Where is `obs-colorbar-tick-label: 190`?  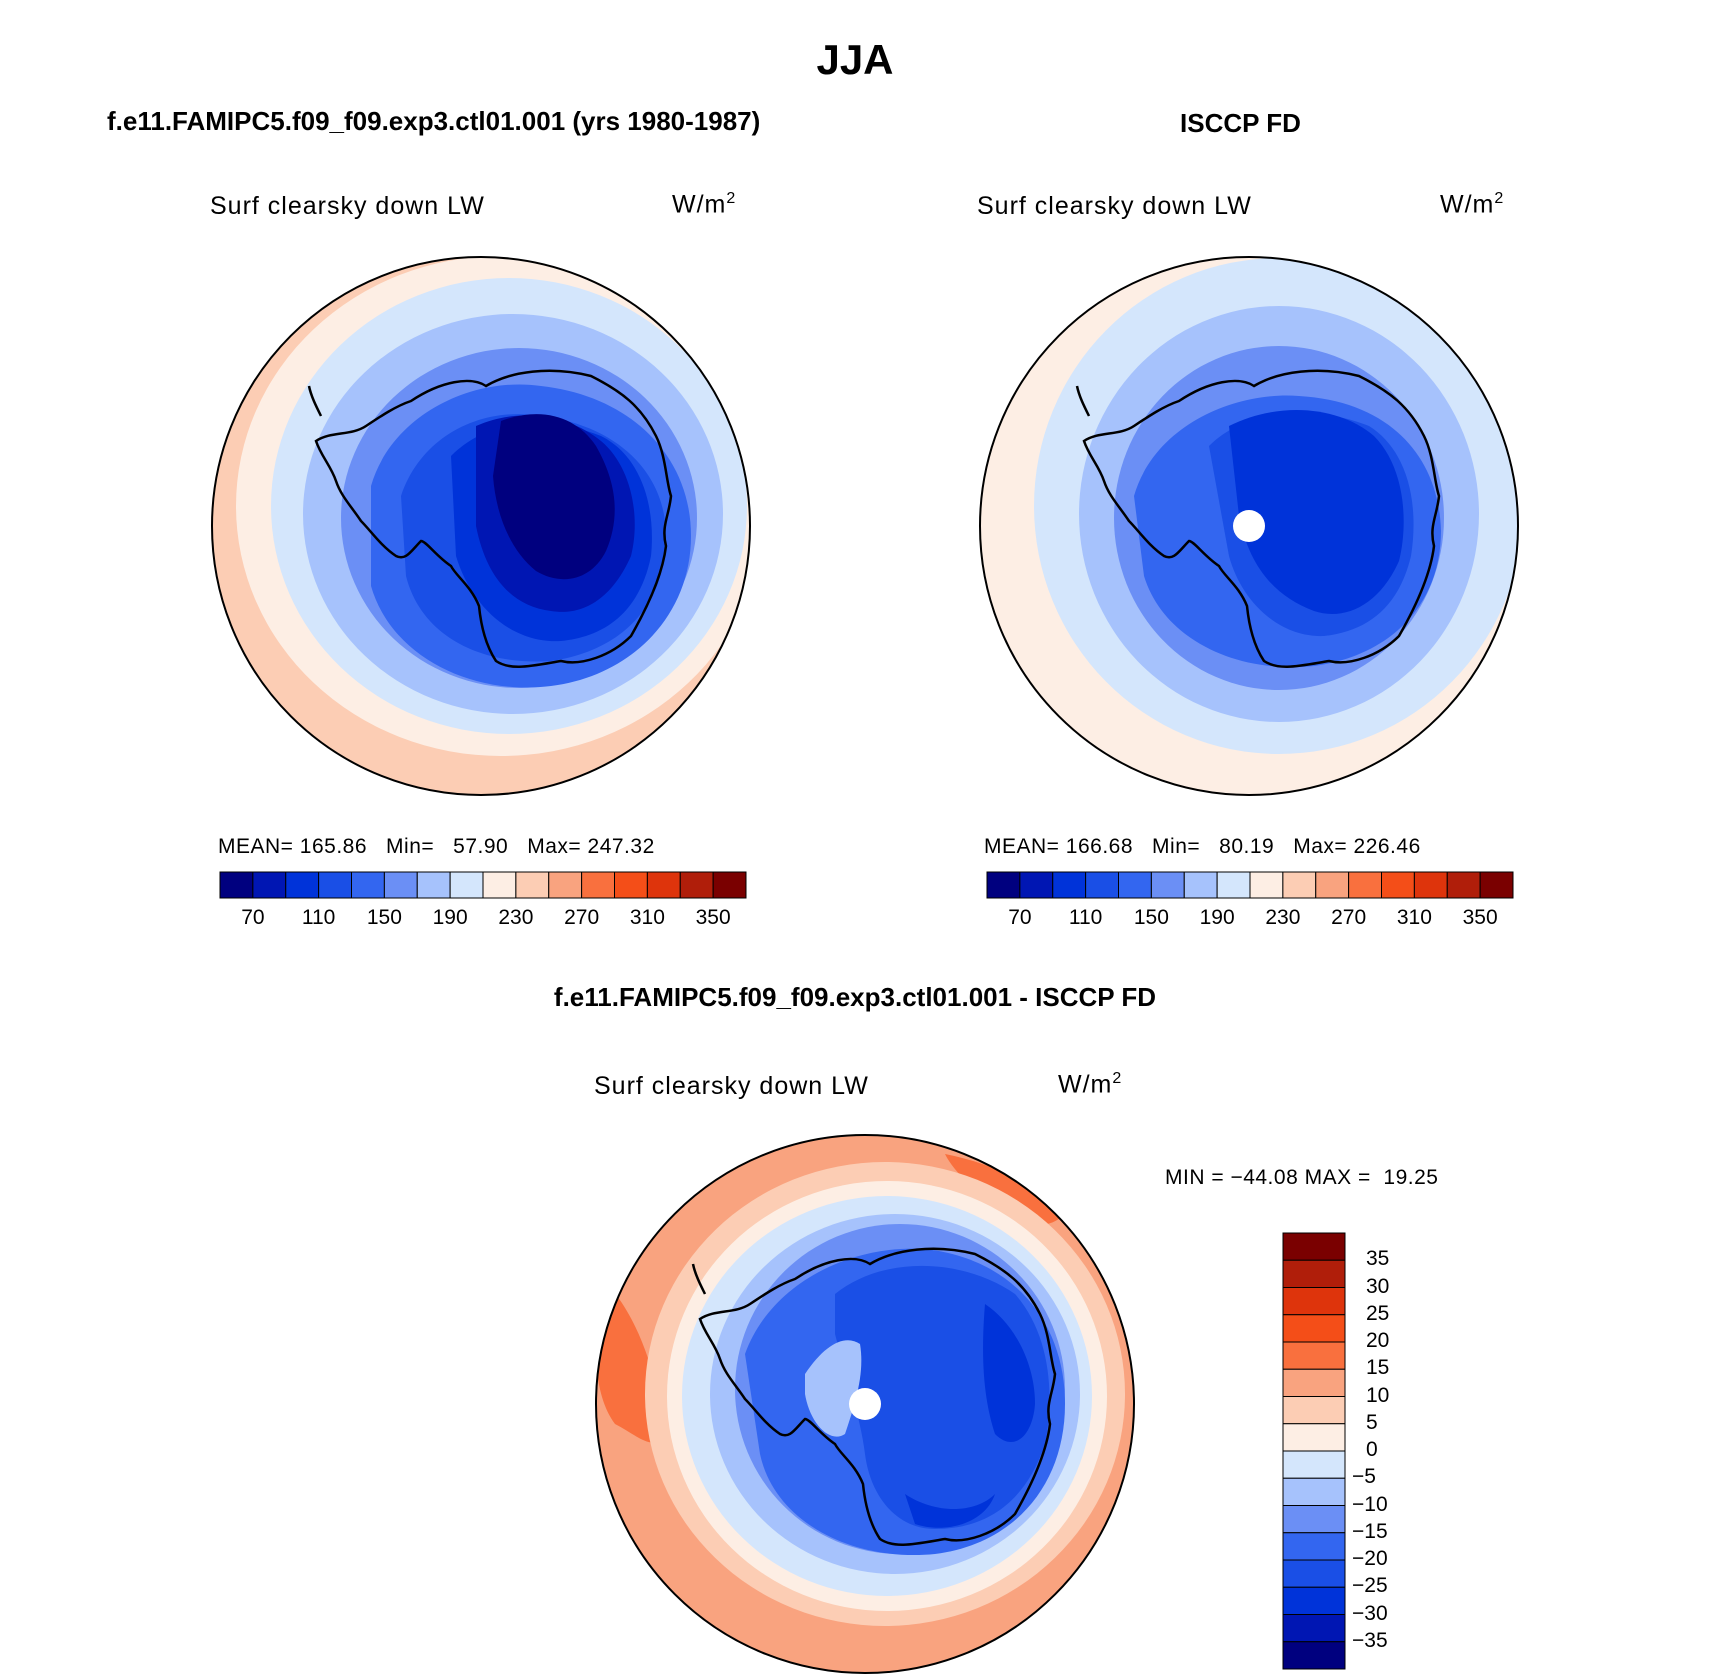 obs-colorbar-tick-label: 190 is located at coordinates (1217, 917).